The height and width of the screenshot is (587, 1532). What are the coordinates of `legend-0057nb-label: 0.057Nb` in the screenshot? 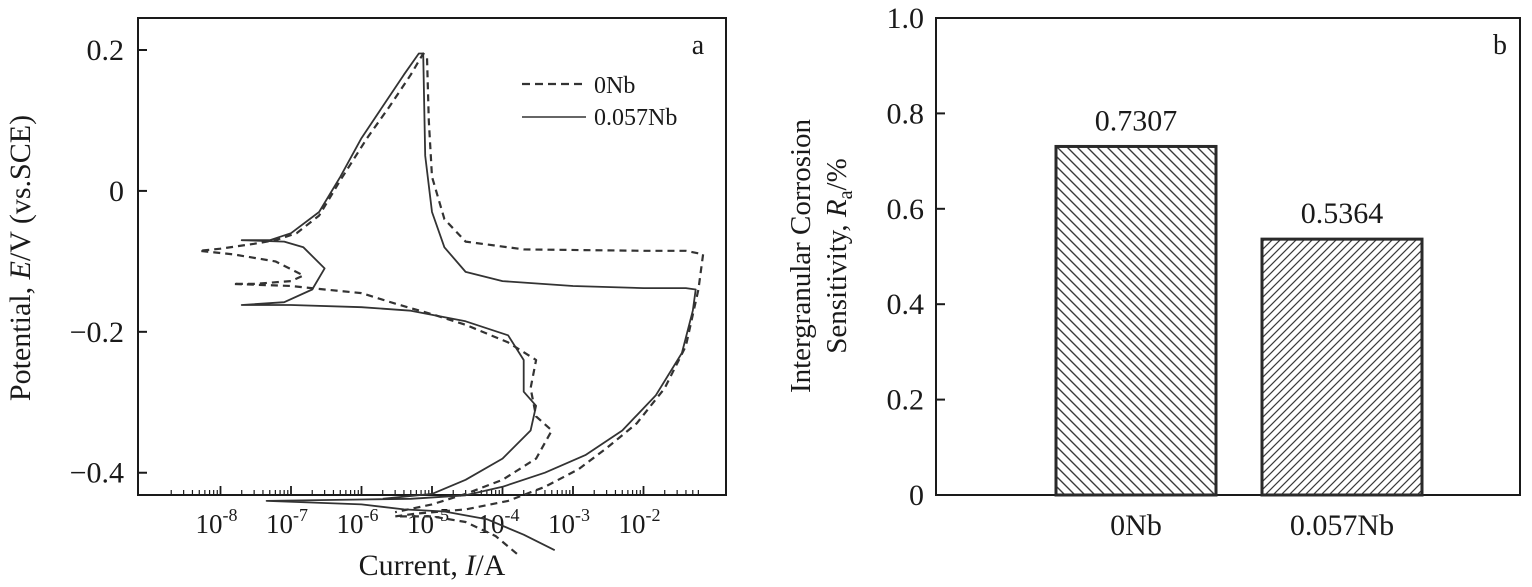 It's located at (635, 118).